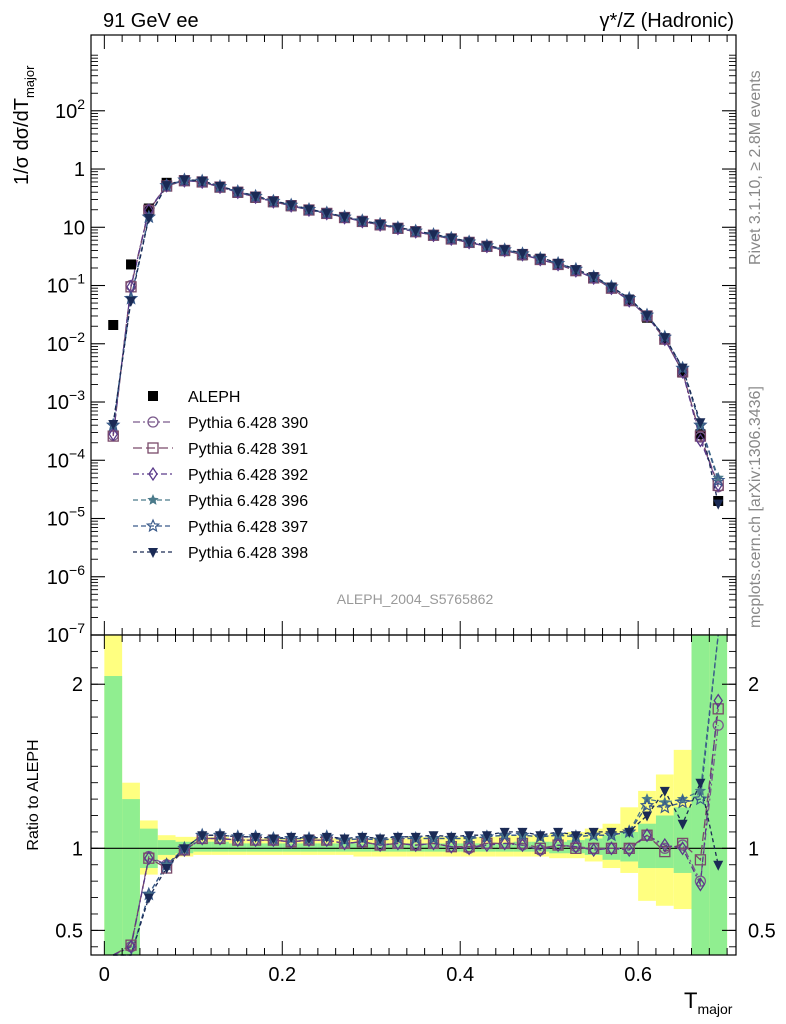 The height and width of the screenshot is (1024, 786). I want to click on legend-marker-p398, so click(153, 553).